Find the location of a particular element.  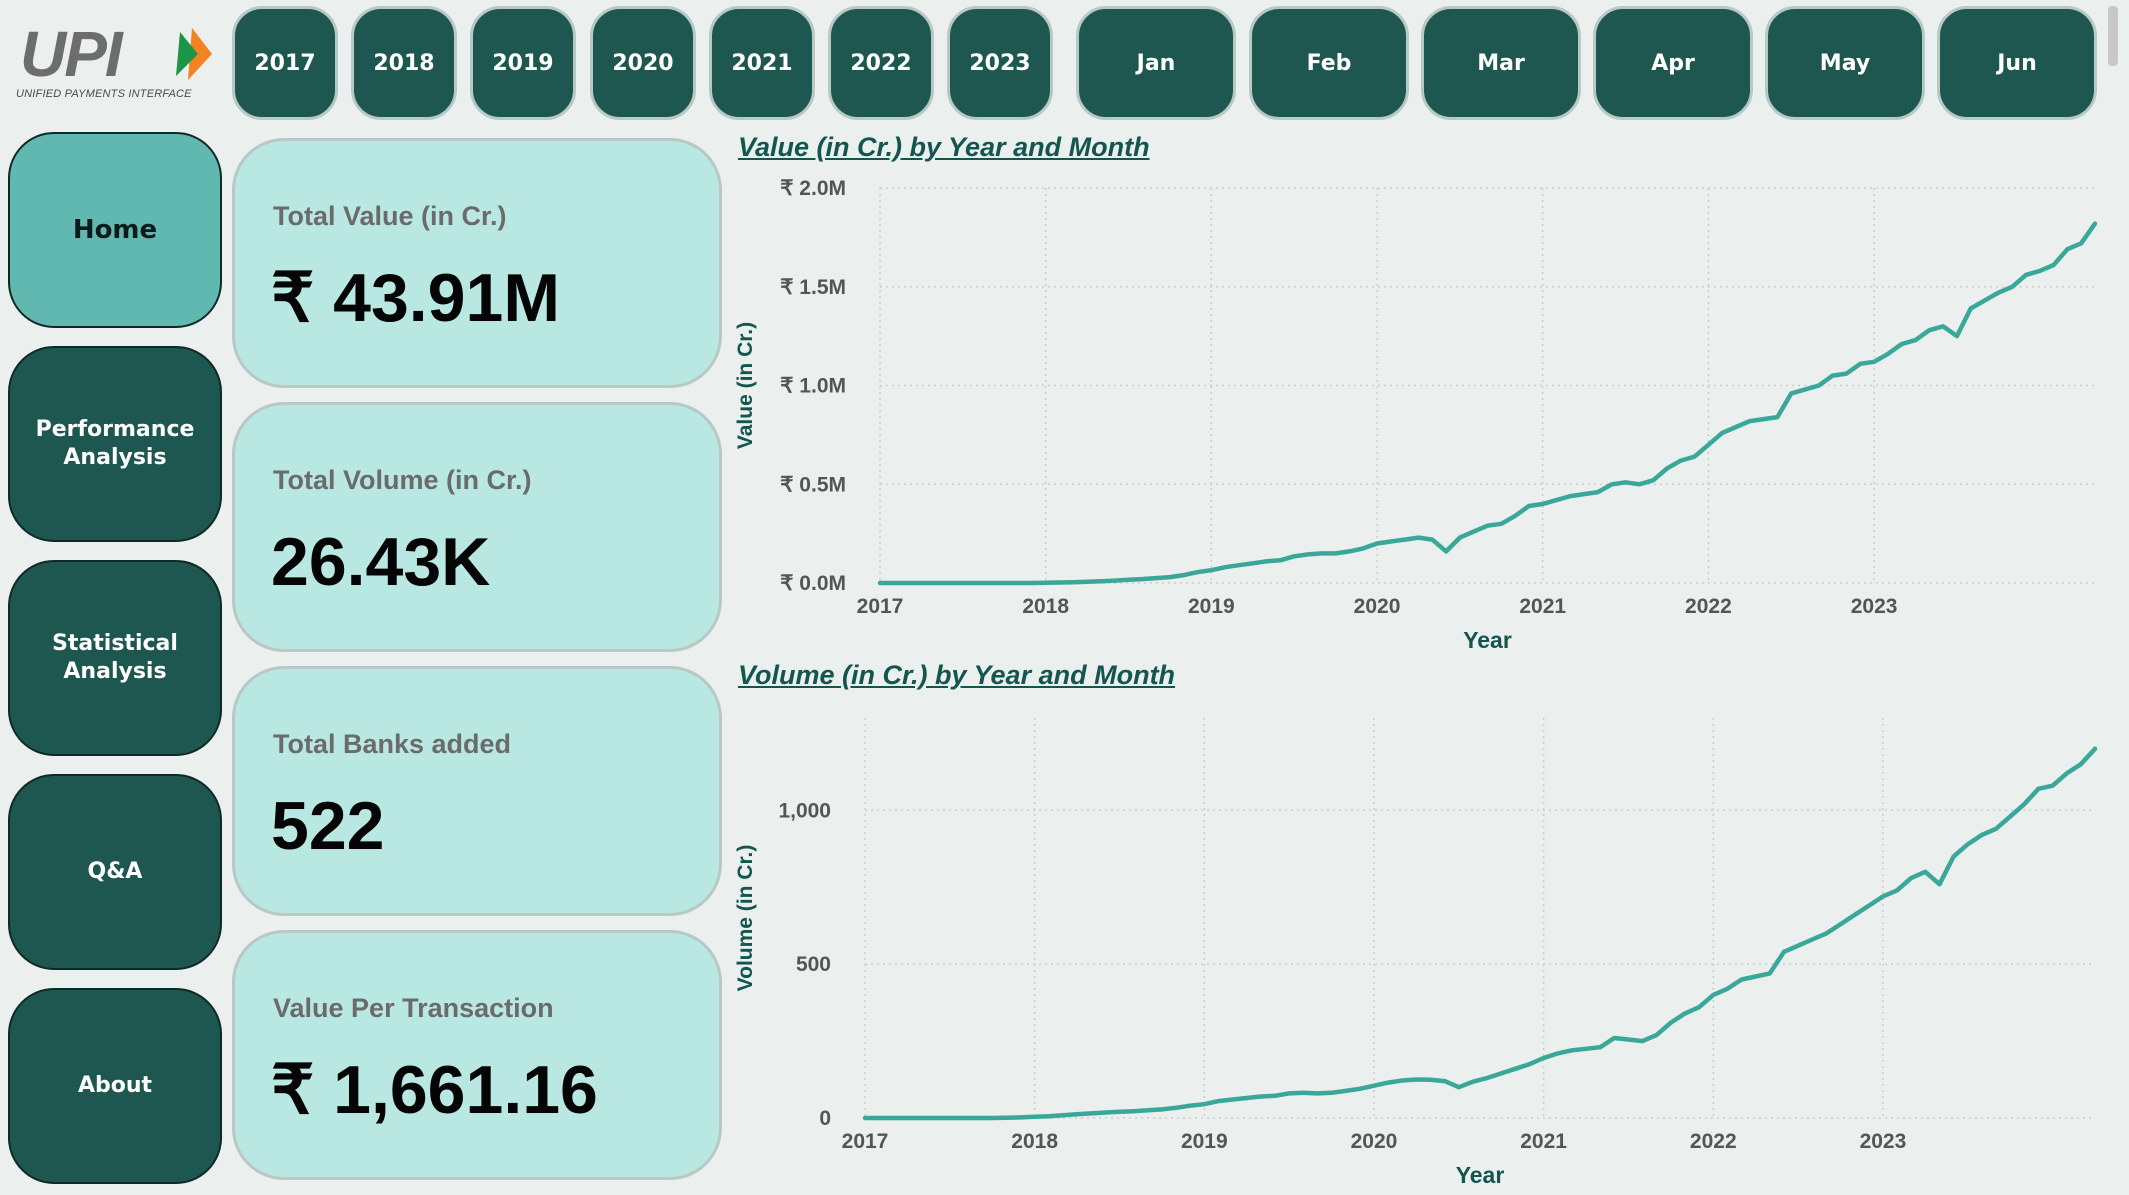

y-tick-label: ₹ 0.0M is located at coordinates (813, 583).